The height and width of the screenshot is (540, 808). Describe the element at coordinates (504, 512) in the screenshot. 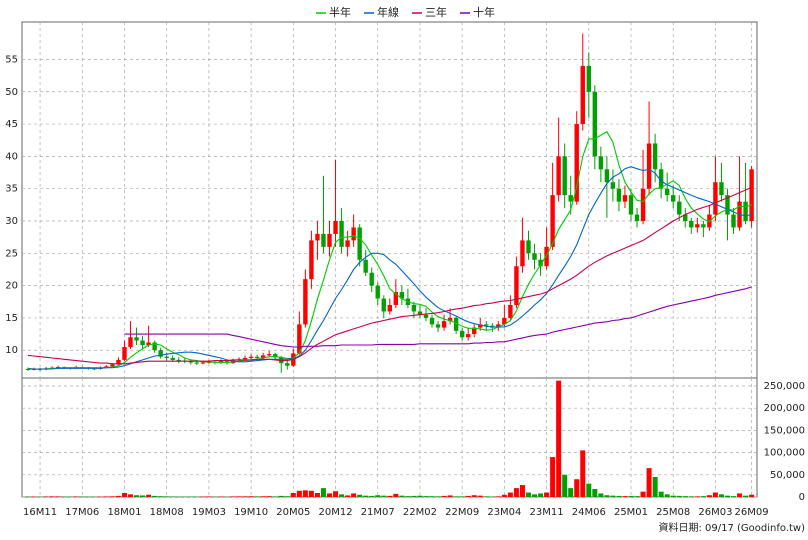

I see `x-tick-label: 23M04` at that location.